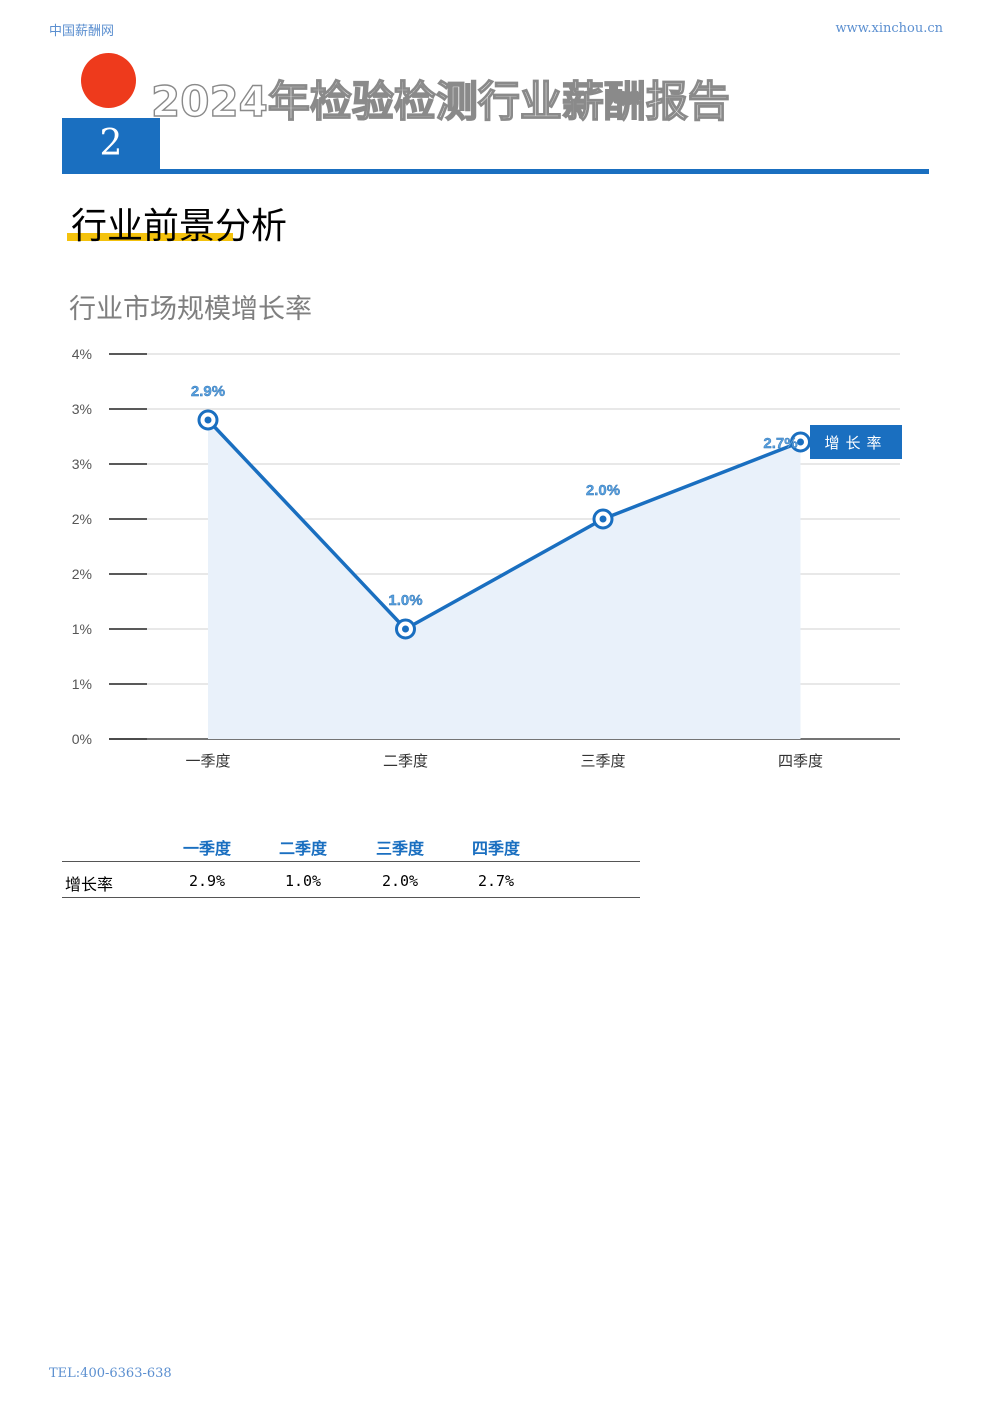  What do you see at coordinates (207, 881) in the screenshot?
I see `table-cell: 2.9%` at bounding box center [207, 881].